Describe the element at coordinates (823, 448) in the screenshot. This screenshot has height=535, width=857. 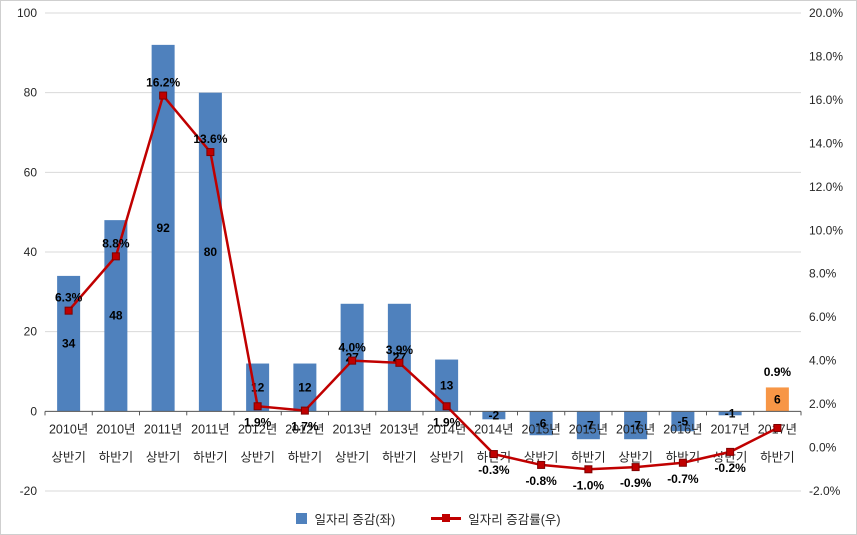
I see `right-axis-tick-label: 0.0%` at that location.